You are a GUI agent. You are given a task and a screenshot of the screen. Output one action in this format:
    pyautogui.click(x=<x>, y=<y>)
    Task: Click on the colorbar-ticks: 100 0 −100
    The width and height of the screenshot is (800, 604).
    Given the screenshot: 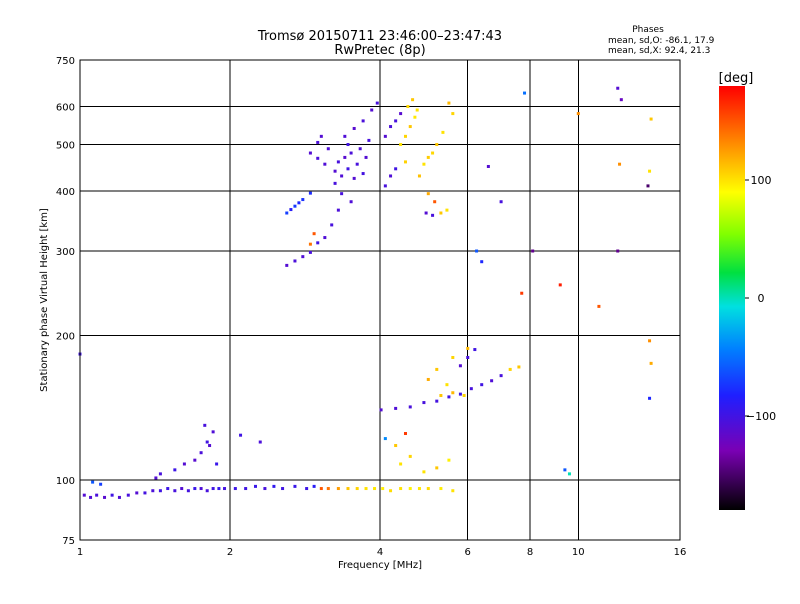 What is the action you would take?
    pyautogui.click(x=760, y=298)
    